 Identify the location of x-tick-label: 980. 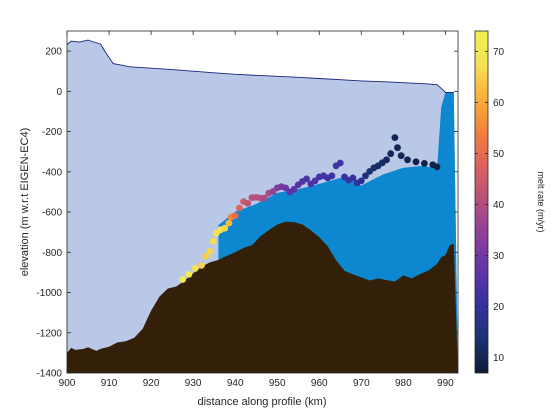
(403, 383).